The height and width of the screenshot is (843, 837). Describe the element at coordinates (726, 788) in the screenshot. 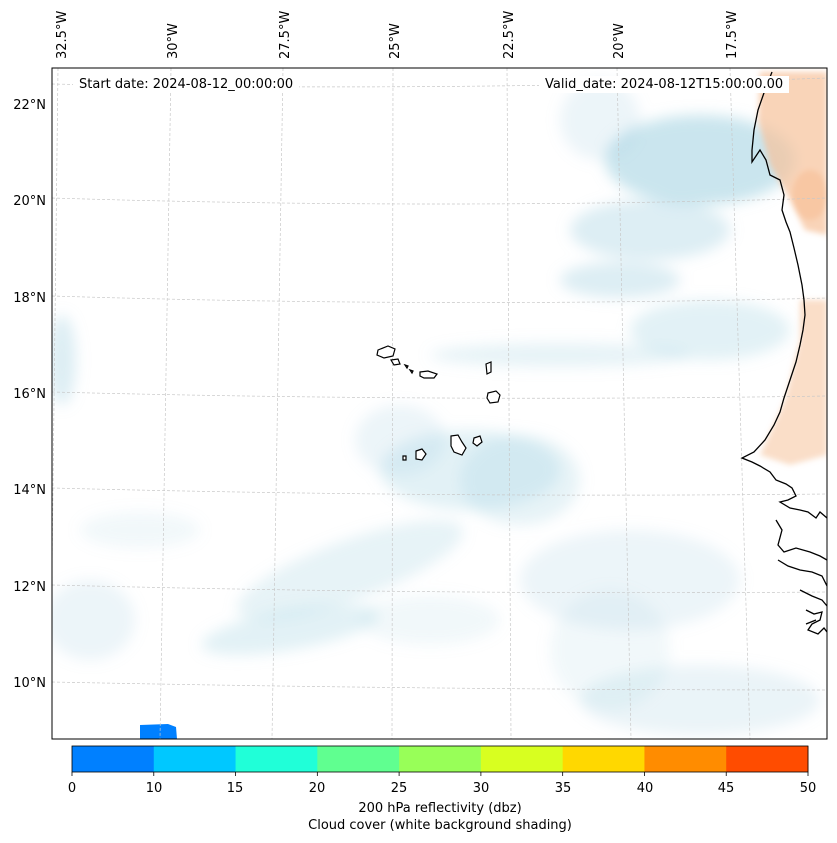

I see `colorbar-tick-label: 45` at that location.